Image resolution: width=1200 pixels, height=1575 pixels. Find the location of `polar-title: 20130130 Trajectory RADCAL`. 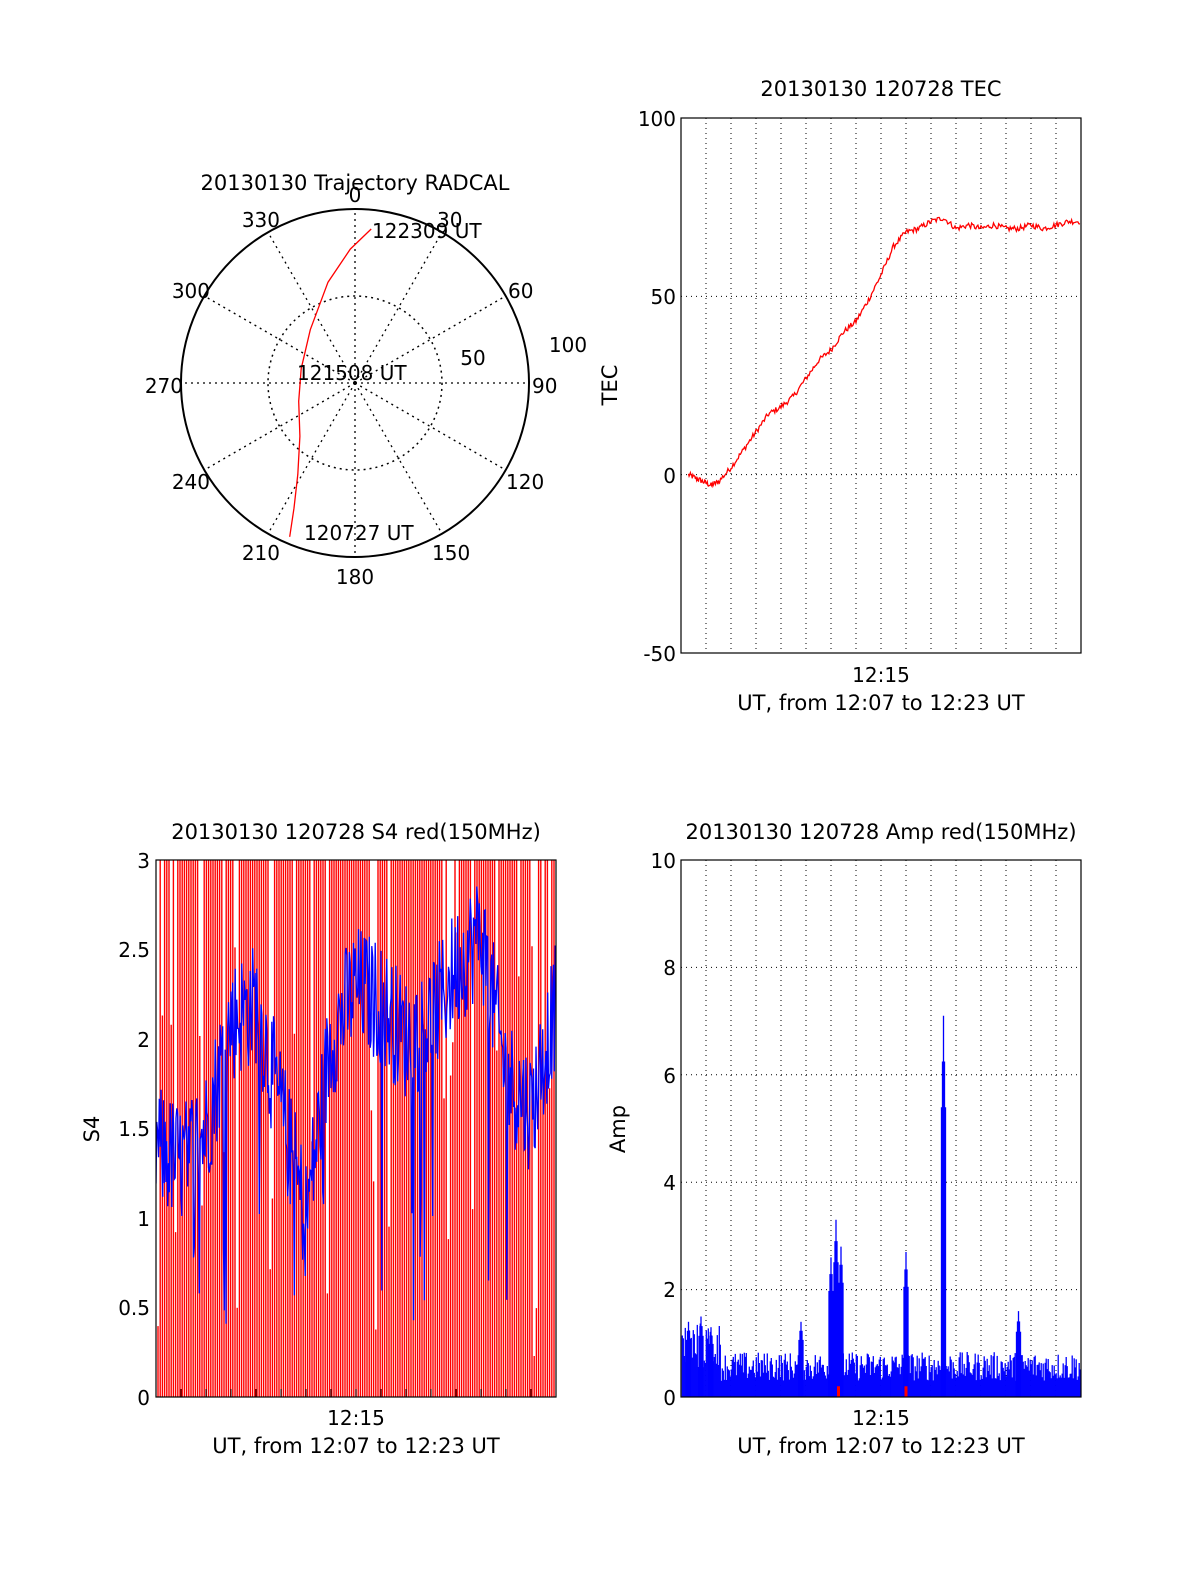

polar-title: 20130130 Trajectory RADCAL is located at coordinates (355, 183).